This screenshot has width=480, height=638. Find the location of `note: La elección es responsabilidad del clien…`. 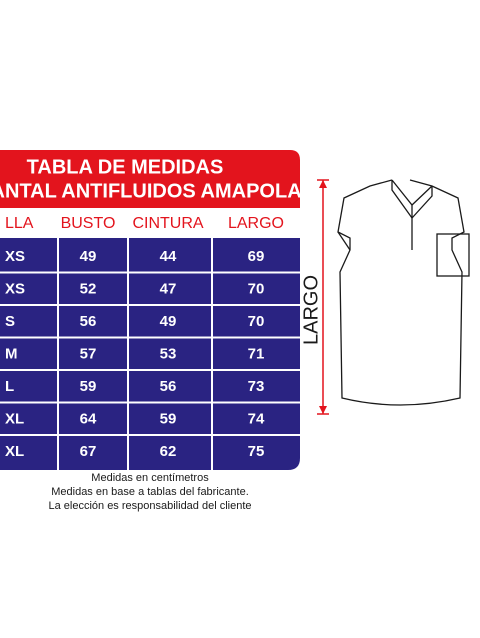

note: La elección es responsabilidad del clien… is located at coordinates (149, 506).